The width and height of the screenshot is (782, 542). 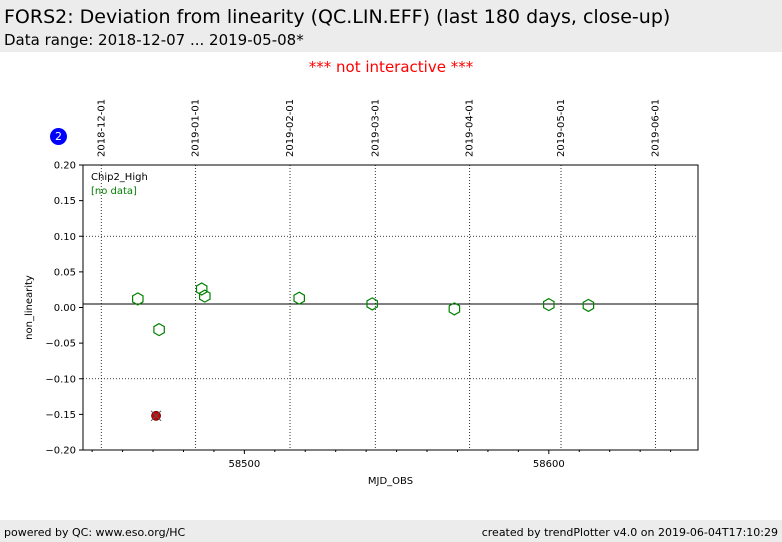 What do you see at coordinates (95, 532) in the screenshot?
I see `footer-powered-by: powered by QC: www.eso.org/HC` at bounding box center [95, 532].